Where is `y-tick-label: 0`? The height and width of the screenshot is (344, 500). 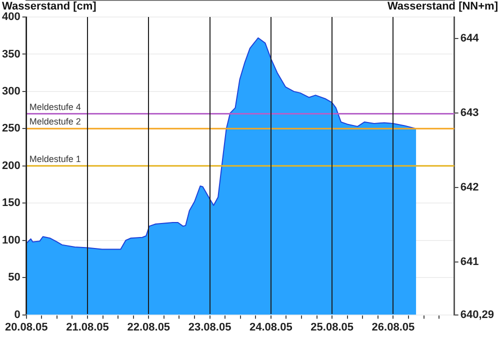
y-tick-label: 0 is located at coordinates (17, 314).